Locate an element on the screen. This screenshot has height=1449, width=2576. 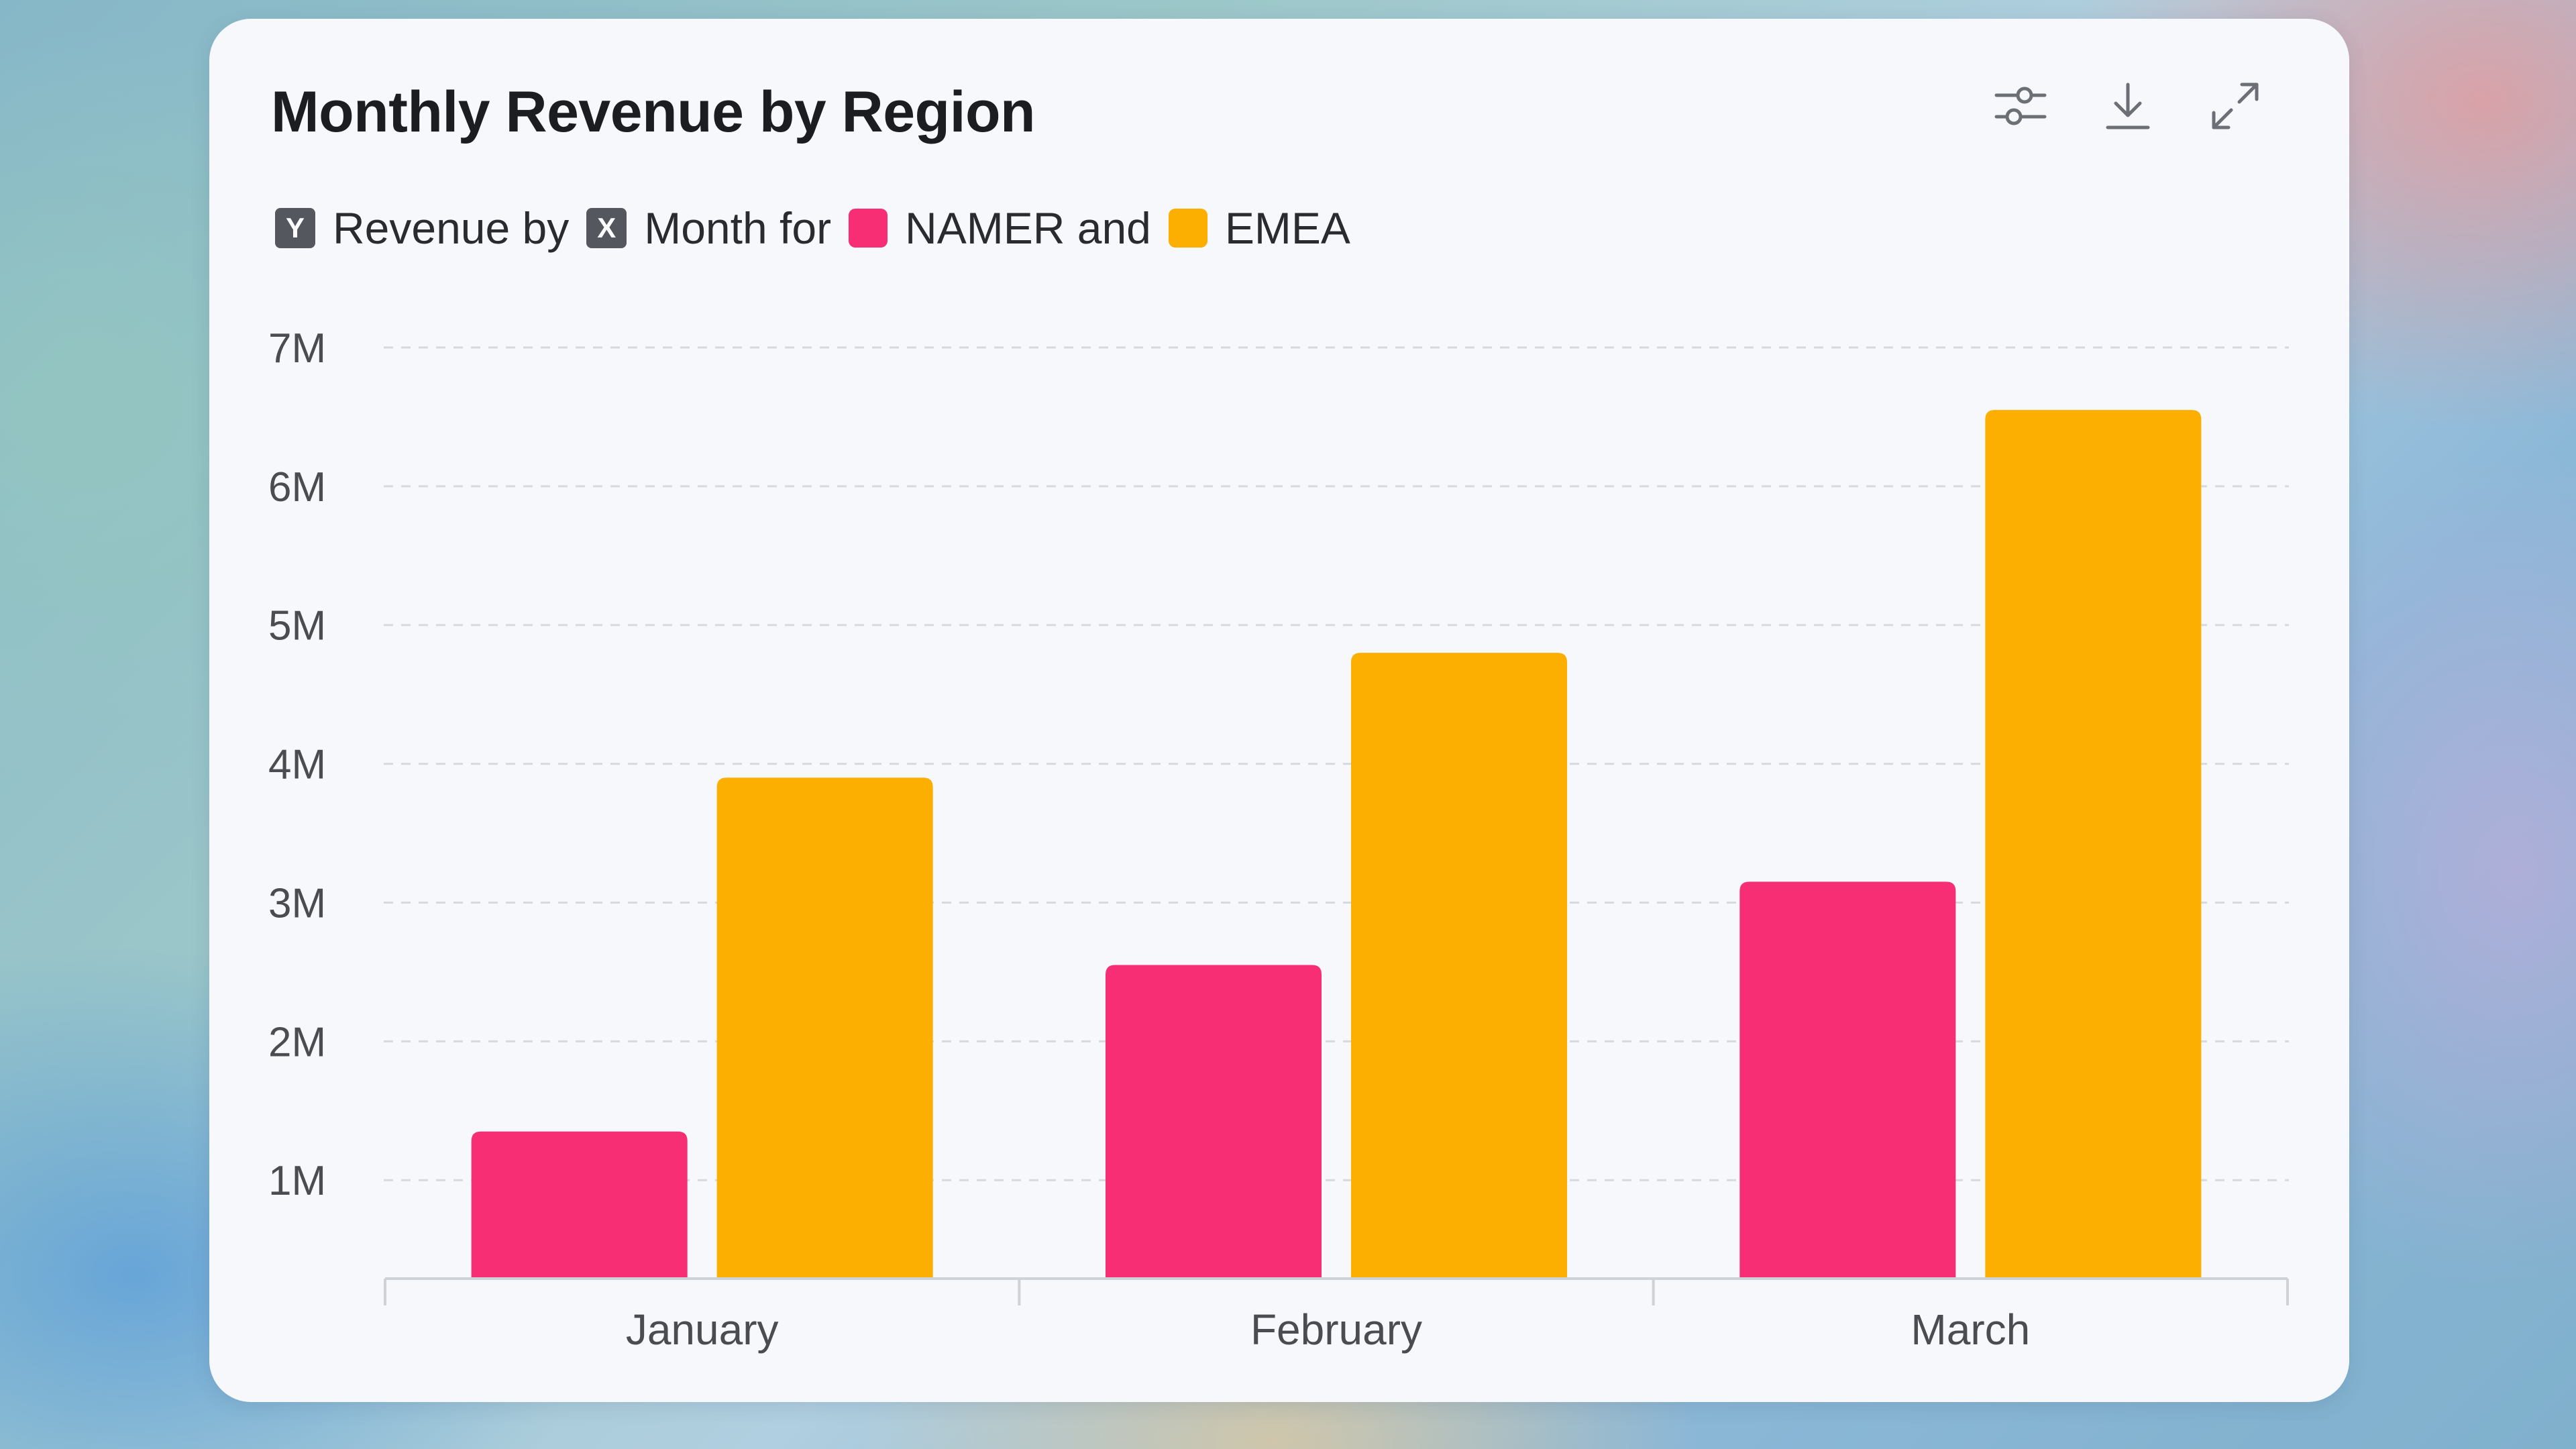
filter-settings-button is located at coordinates (2020, 106).